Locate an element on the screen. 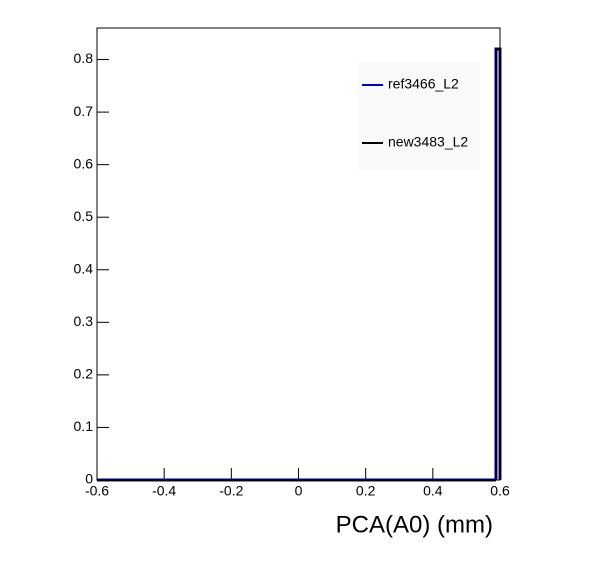  y-tick-label: 0.7 is located at coordinates (84, 111).